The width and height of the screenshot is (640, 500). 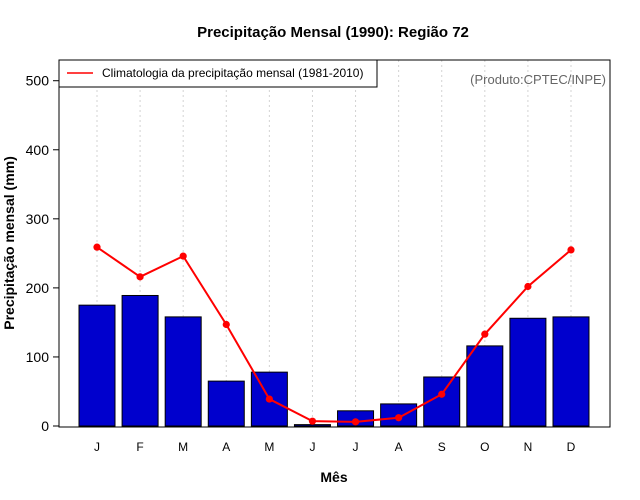 I want to click on y-tick-label: 200, so click(x=38, y=288).